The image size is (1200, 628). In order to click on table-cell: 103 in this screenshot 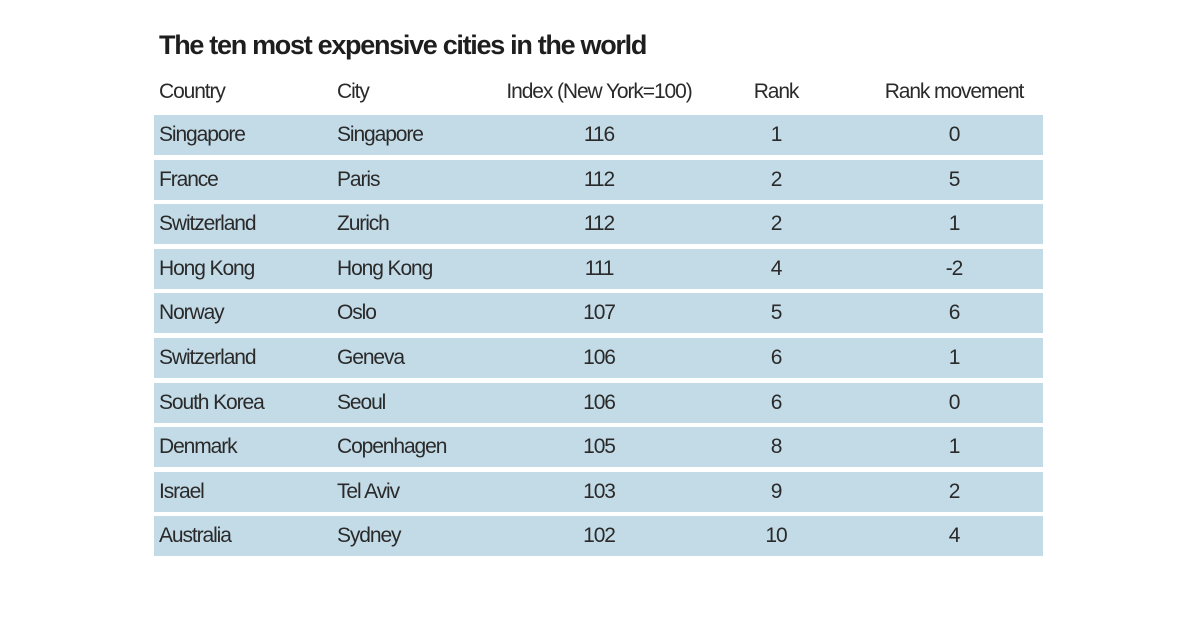, I will do `click(599, 491)`.